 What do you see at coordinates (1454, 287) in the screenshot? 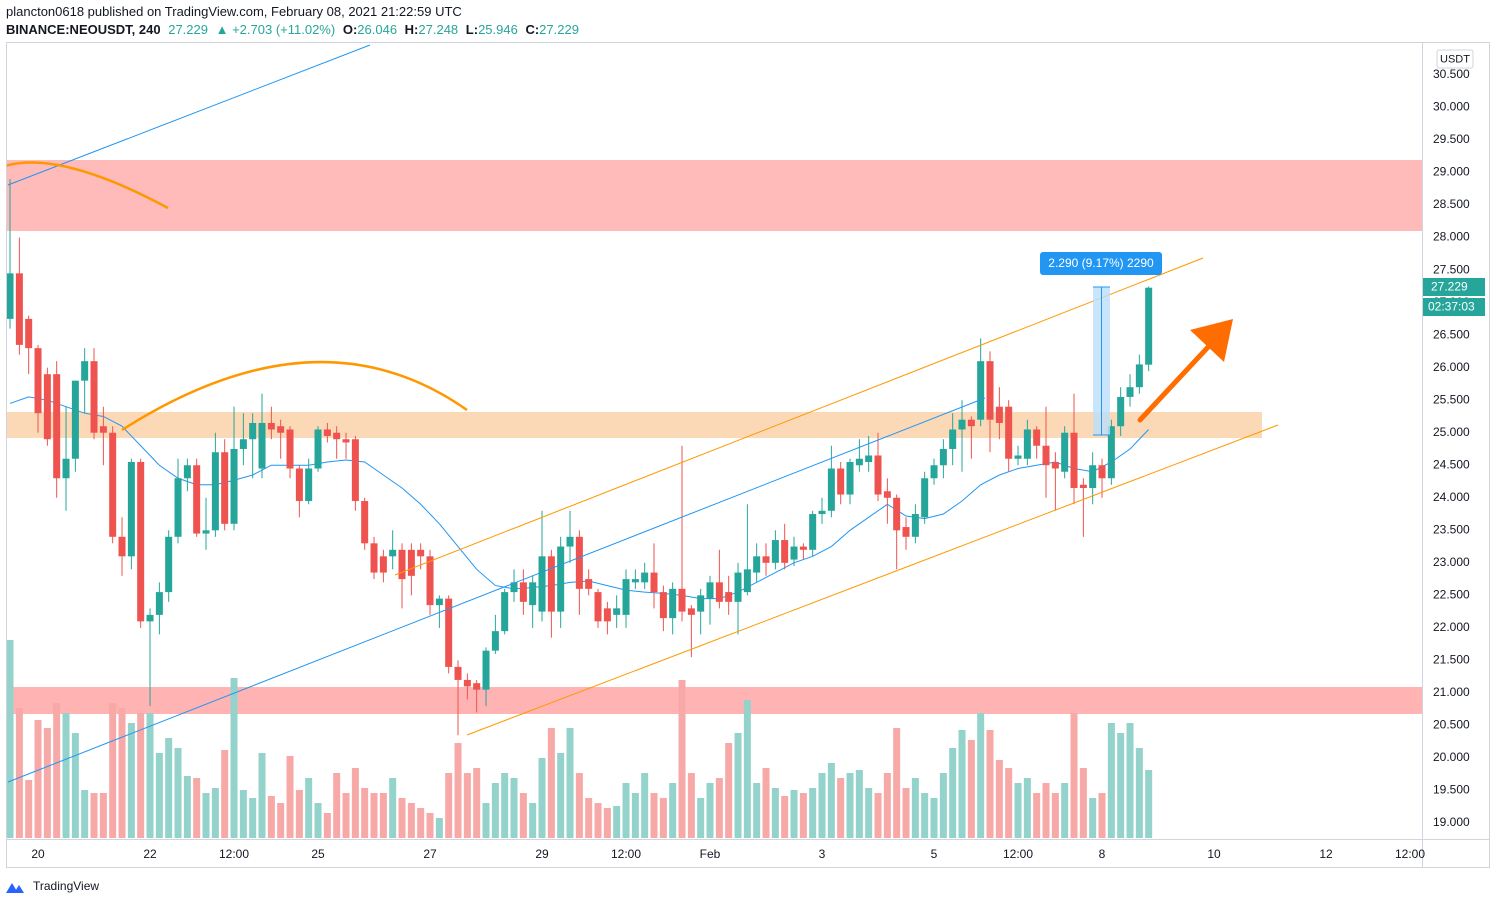
I see `last-price-box` at bounding box center [1454, 287].